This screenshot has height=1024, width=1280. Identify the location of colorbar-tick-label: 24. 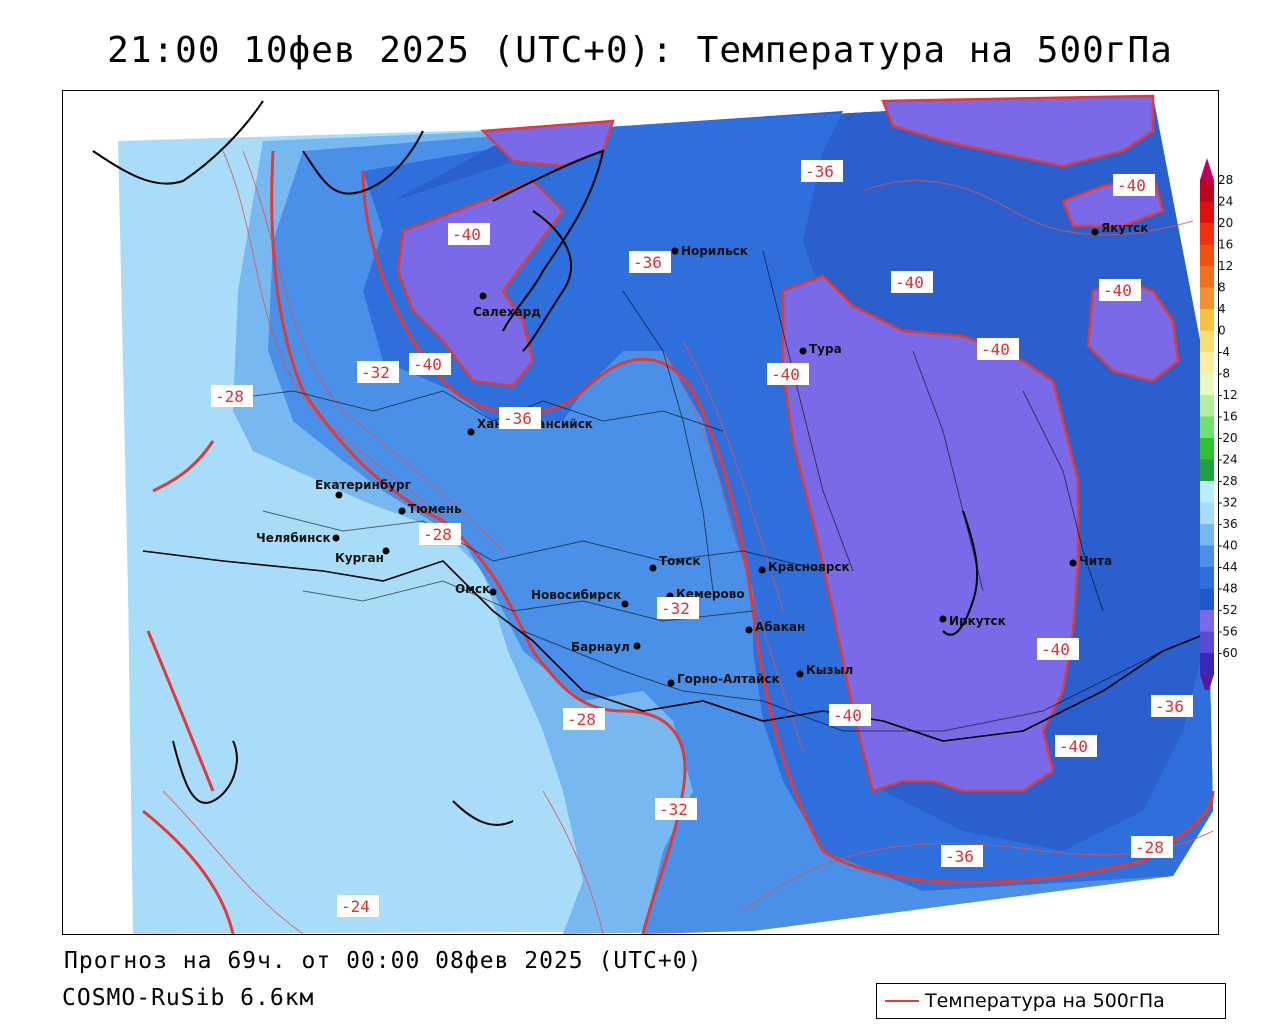
(1225, 202).